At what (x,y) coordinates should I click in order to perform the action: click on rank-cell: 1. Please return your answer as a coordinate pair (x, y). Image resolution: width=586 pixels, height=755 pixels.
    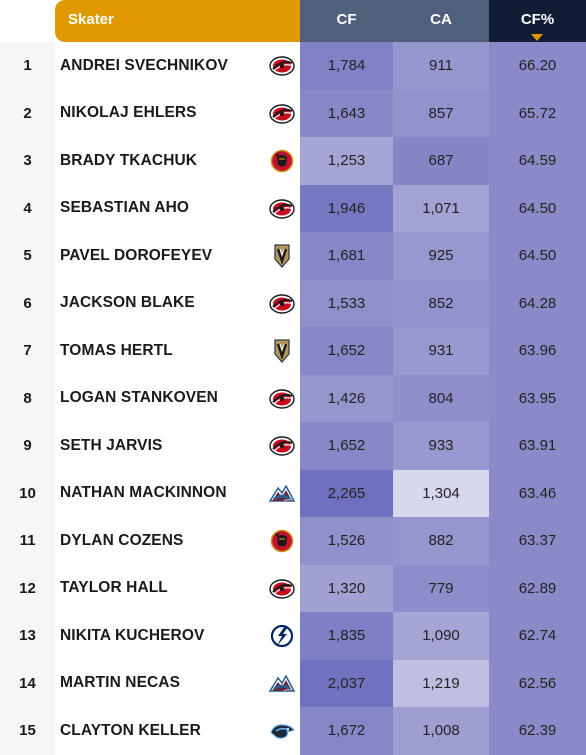
    Looking at the image, I should click on (27, 66).